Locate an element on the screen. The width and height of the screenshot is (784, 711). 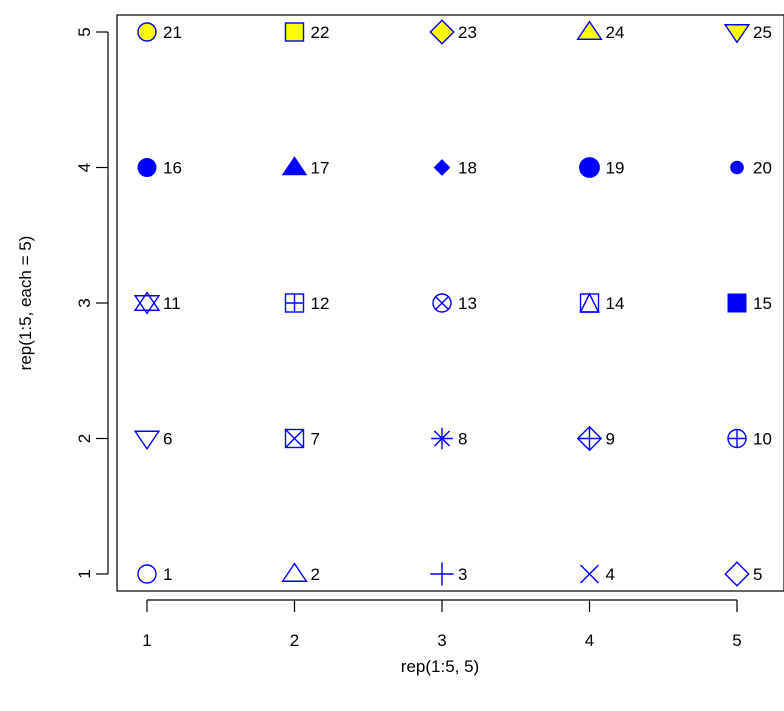
point-label: 16 is located at coordinates (172, 168).